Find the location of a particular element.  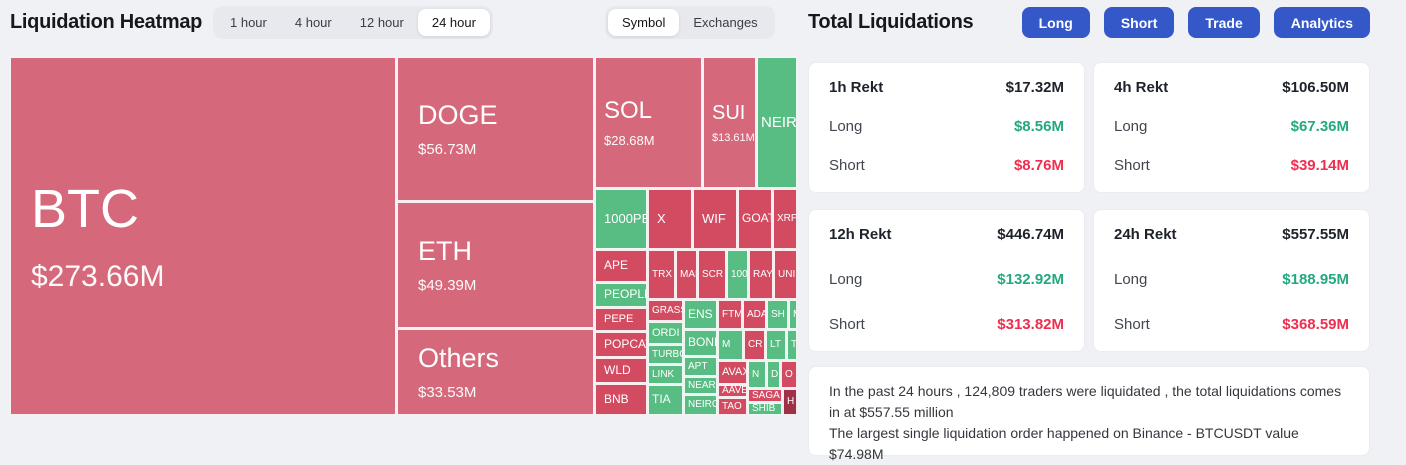

treemap-cell-label: NEIROETH is located at coordinates (702, 405).